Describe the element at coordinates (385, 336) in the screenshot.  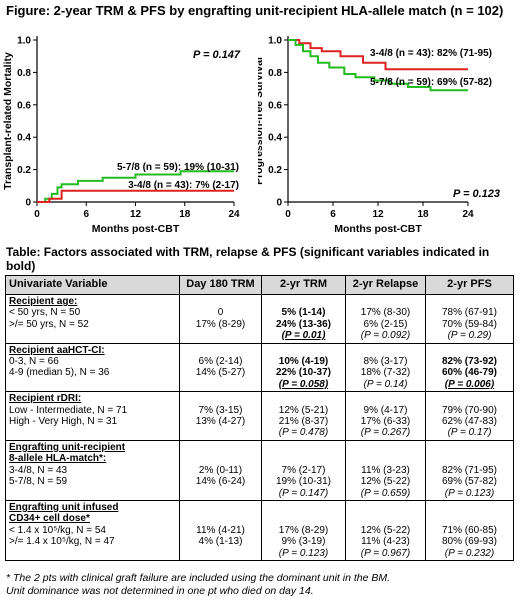
I see `p-value: (P = 0.092)` at that location.